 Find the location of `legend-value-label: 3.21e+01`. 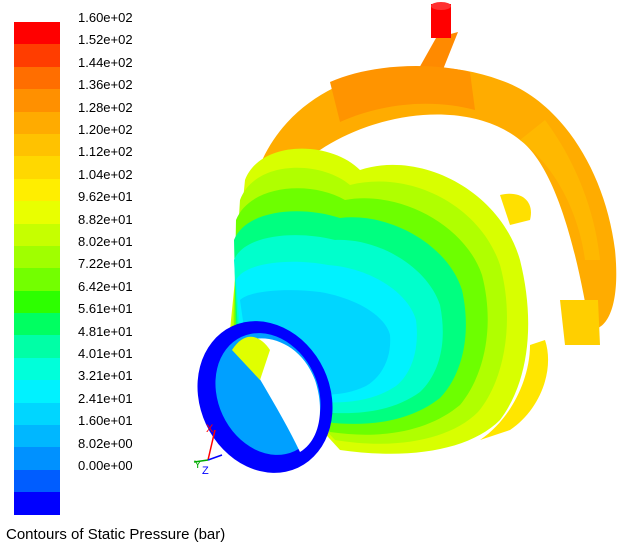

legend-value-label: 3.21e+01 is located at coordinates (105, 376).